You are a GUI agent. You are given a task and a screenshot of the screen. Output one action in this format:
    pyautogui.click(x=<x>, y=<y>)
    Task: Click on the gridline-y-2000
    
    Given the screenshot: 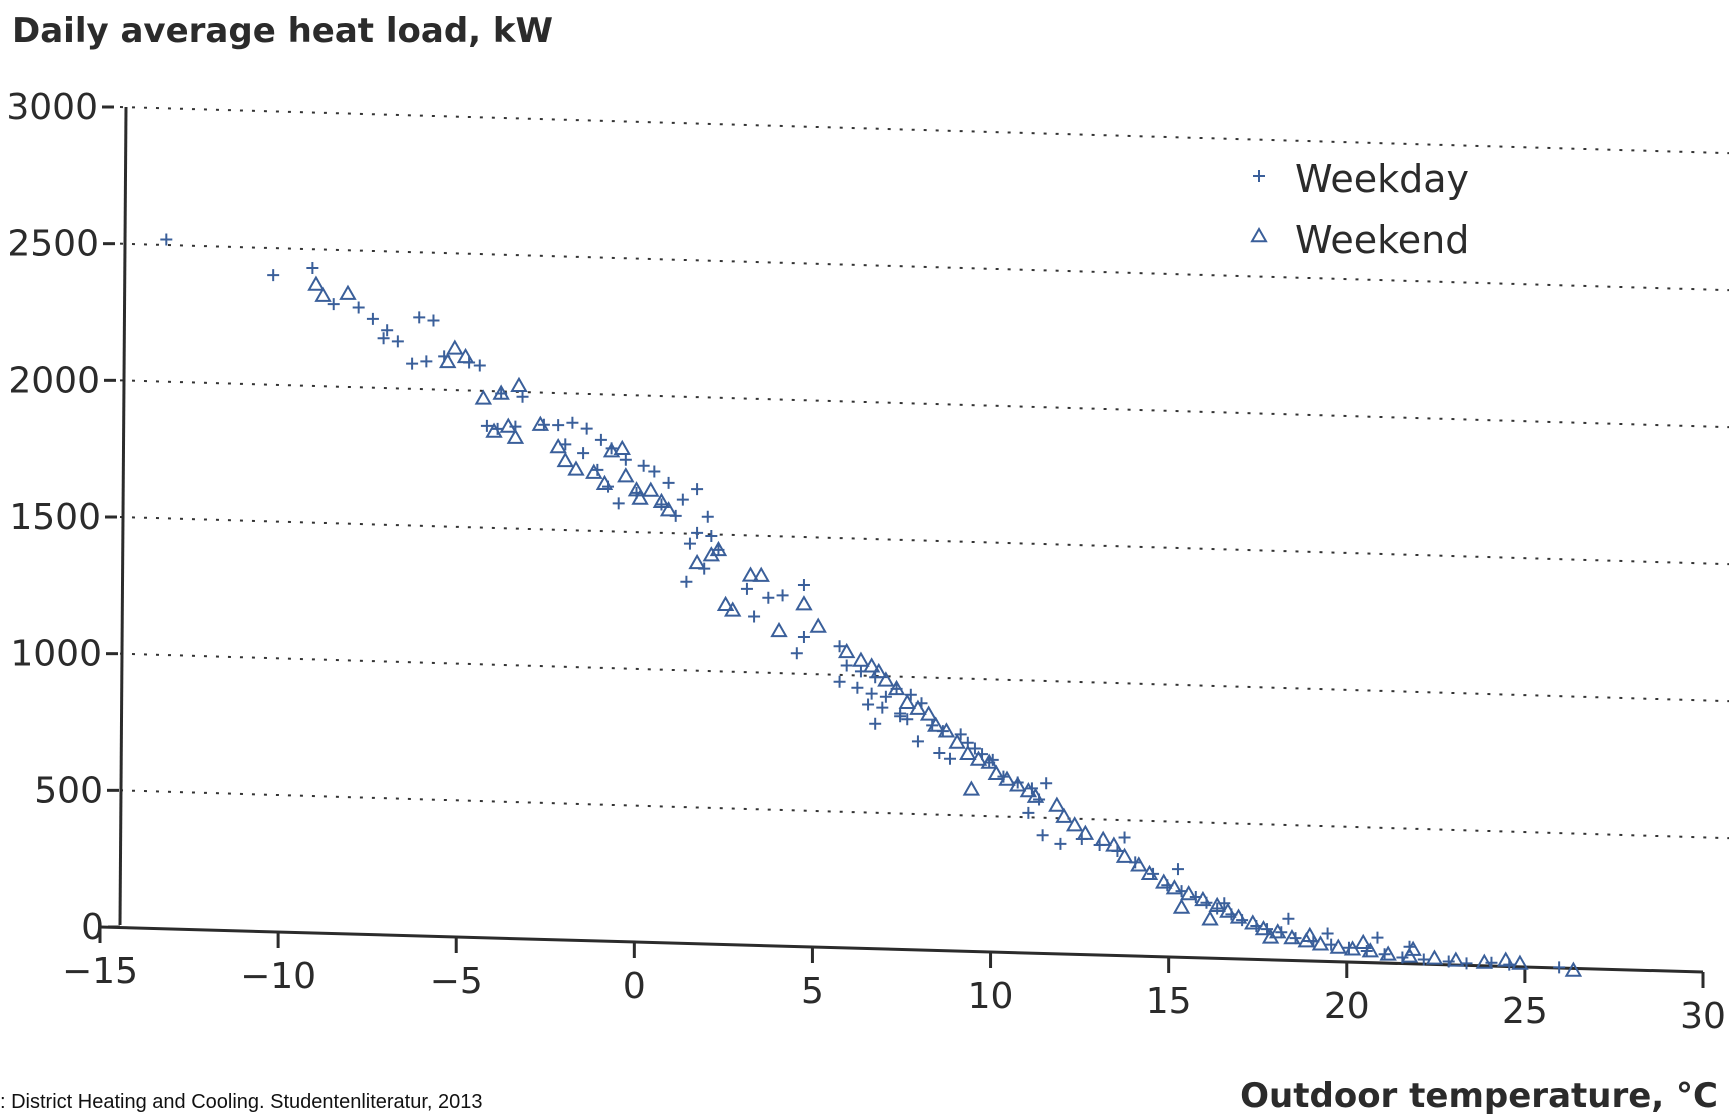 What is the action you would take?
    pyautogui.click(x=924, y=404)
    